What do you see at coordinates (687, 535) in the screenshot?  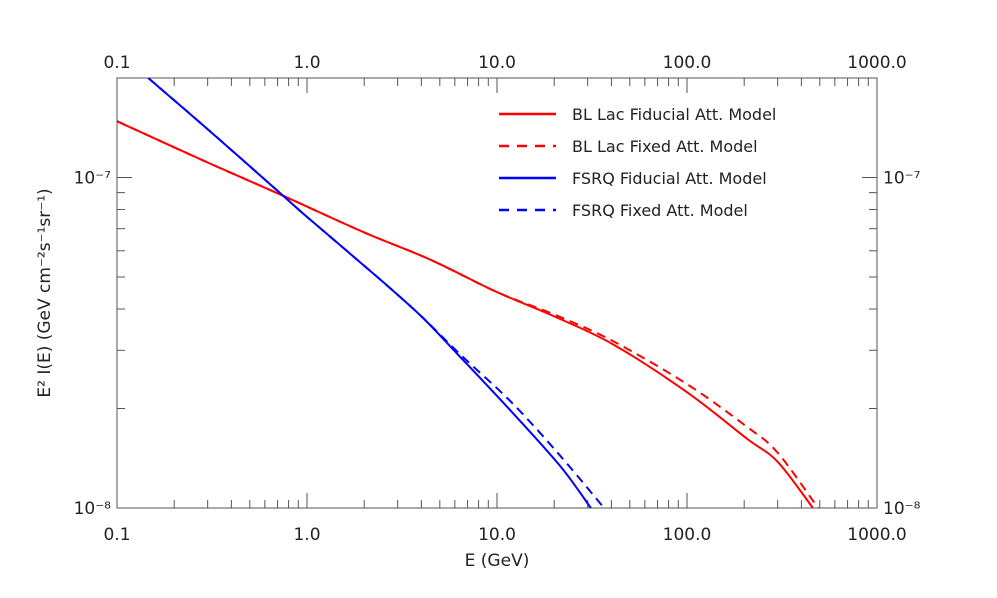 I see `x-tick-label-bottom: 100.0` at bounding box center [687, 535].